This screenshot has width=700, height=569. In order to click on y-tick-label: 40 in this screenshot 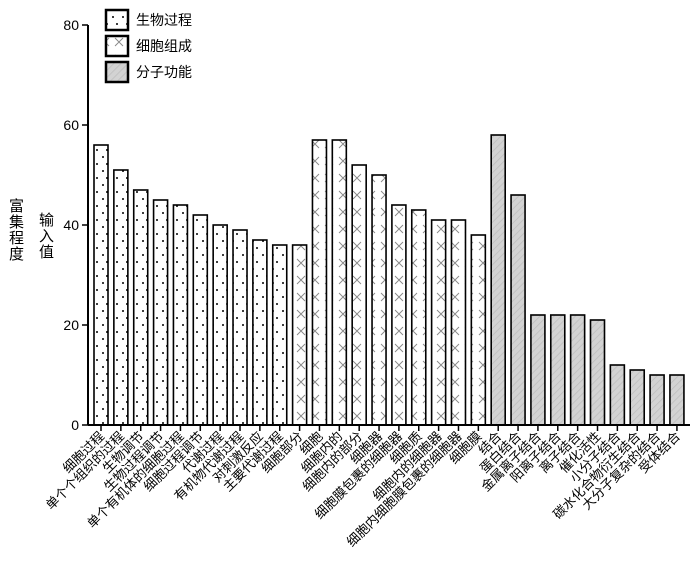, I will do `click(71, 225)`.